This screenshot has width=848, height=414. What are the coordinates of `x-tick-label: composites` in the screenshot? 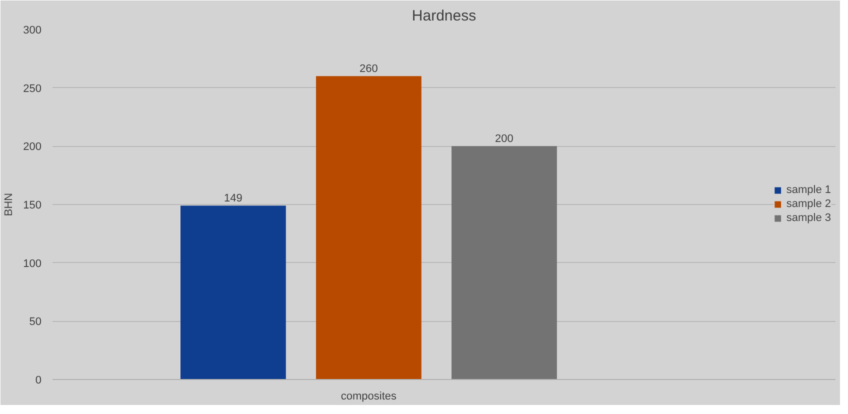 It's located at (369, 396).